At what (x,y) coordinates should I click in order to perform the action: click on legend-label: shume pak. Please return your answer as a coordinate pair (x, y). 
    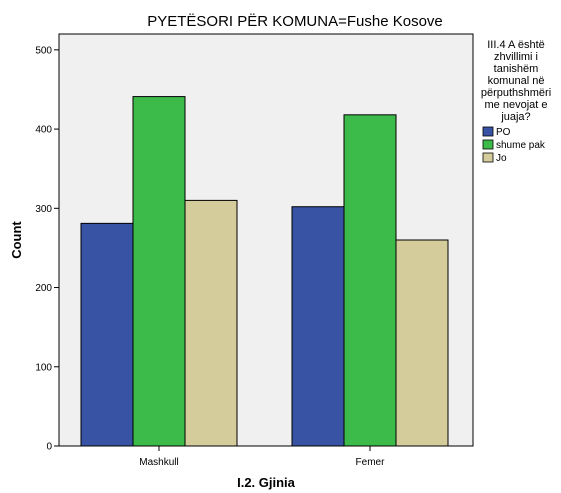
    Looking at the image, I should click on (521, 145).